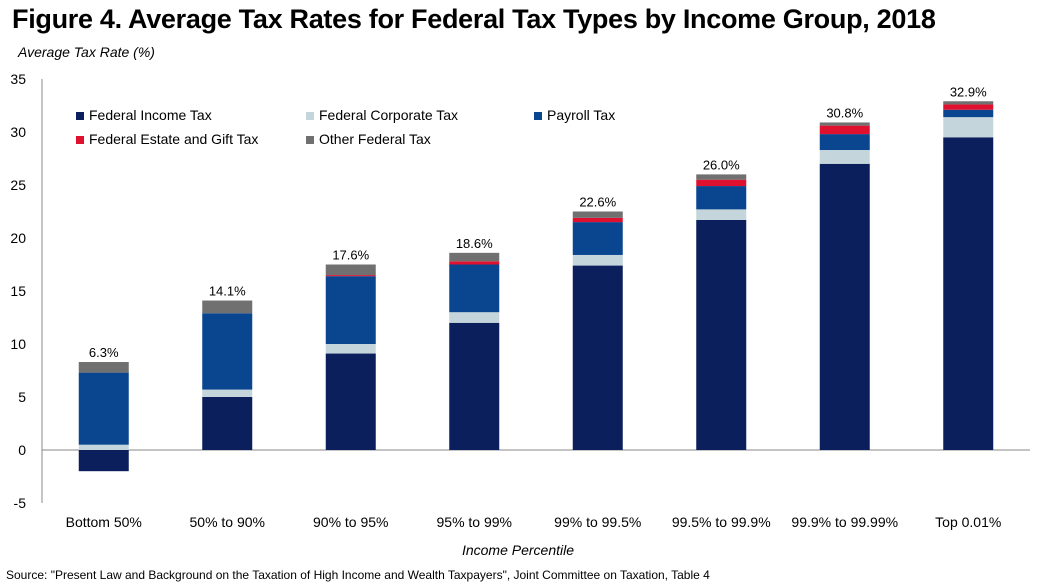 This screenshot has height=588, width=1050. Describe the element at coordinates (350, 255) in the screenshot. I see `total-label: 17.6%` at that location.